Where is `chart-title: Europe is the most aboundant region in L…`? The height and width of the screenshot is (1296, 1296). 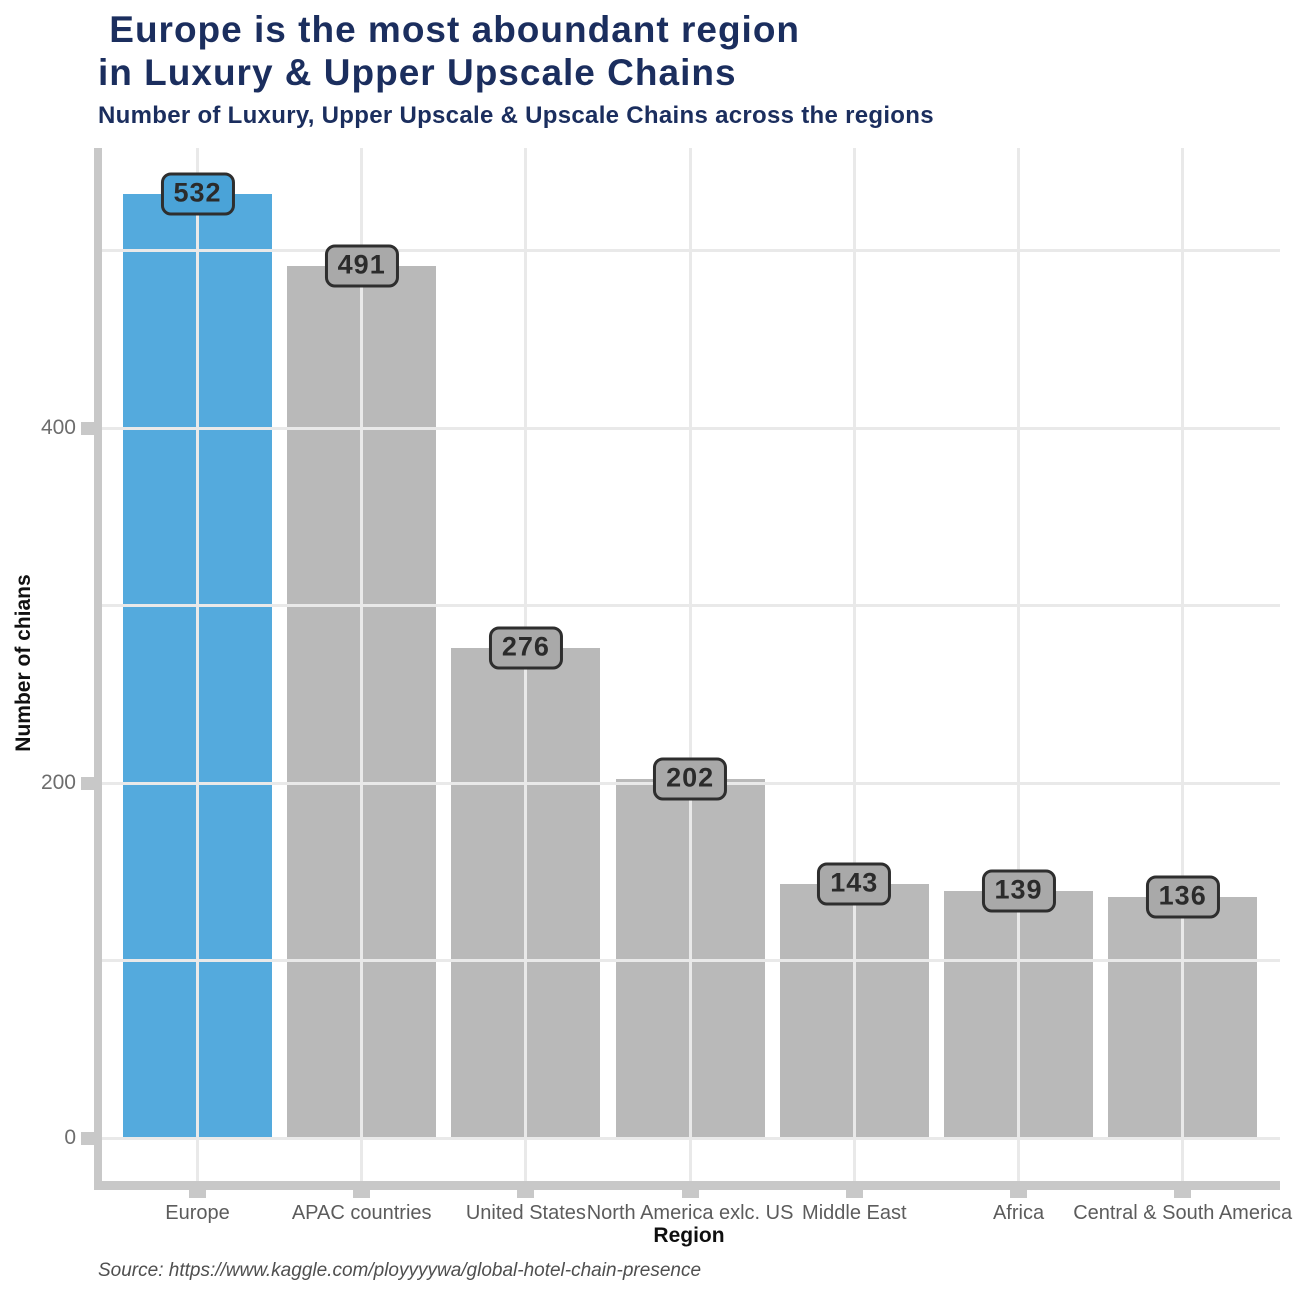
chart-title: Europe is the most aboundant region in L… is located at coordinates (449, 51).